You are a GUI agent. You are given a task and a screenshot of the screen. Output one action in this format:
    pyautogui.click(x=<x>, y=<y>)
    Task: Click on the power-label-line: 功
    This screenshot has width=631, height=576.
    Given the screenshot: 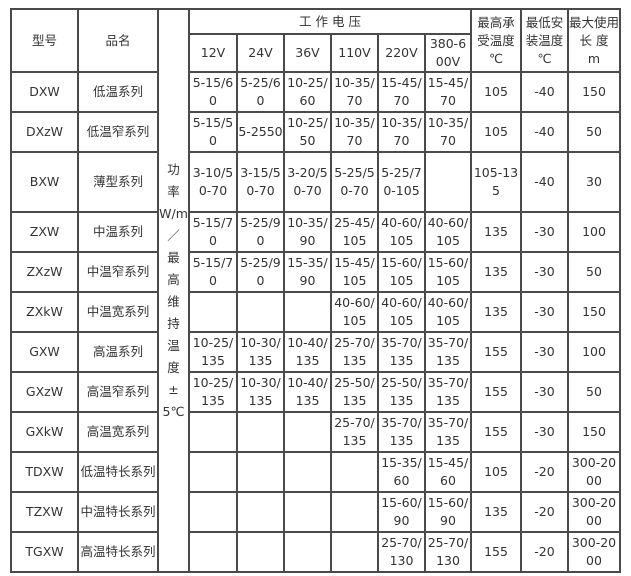 What is the action you would take?
    pyautogui.click(x=173, y=169)
    